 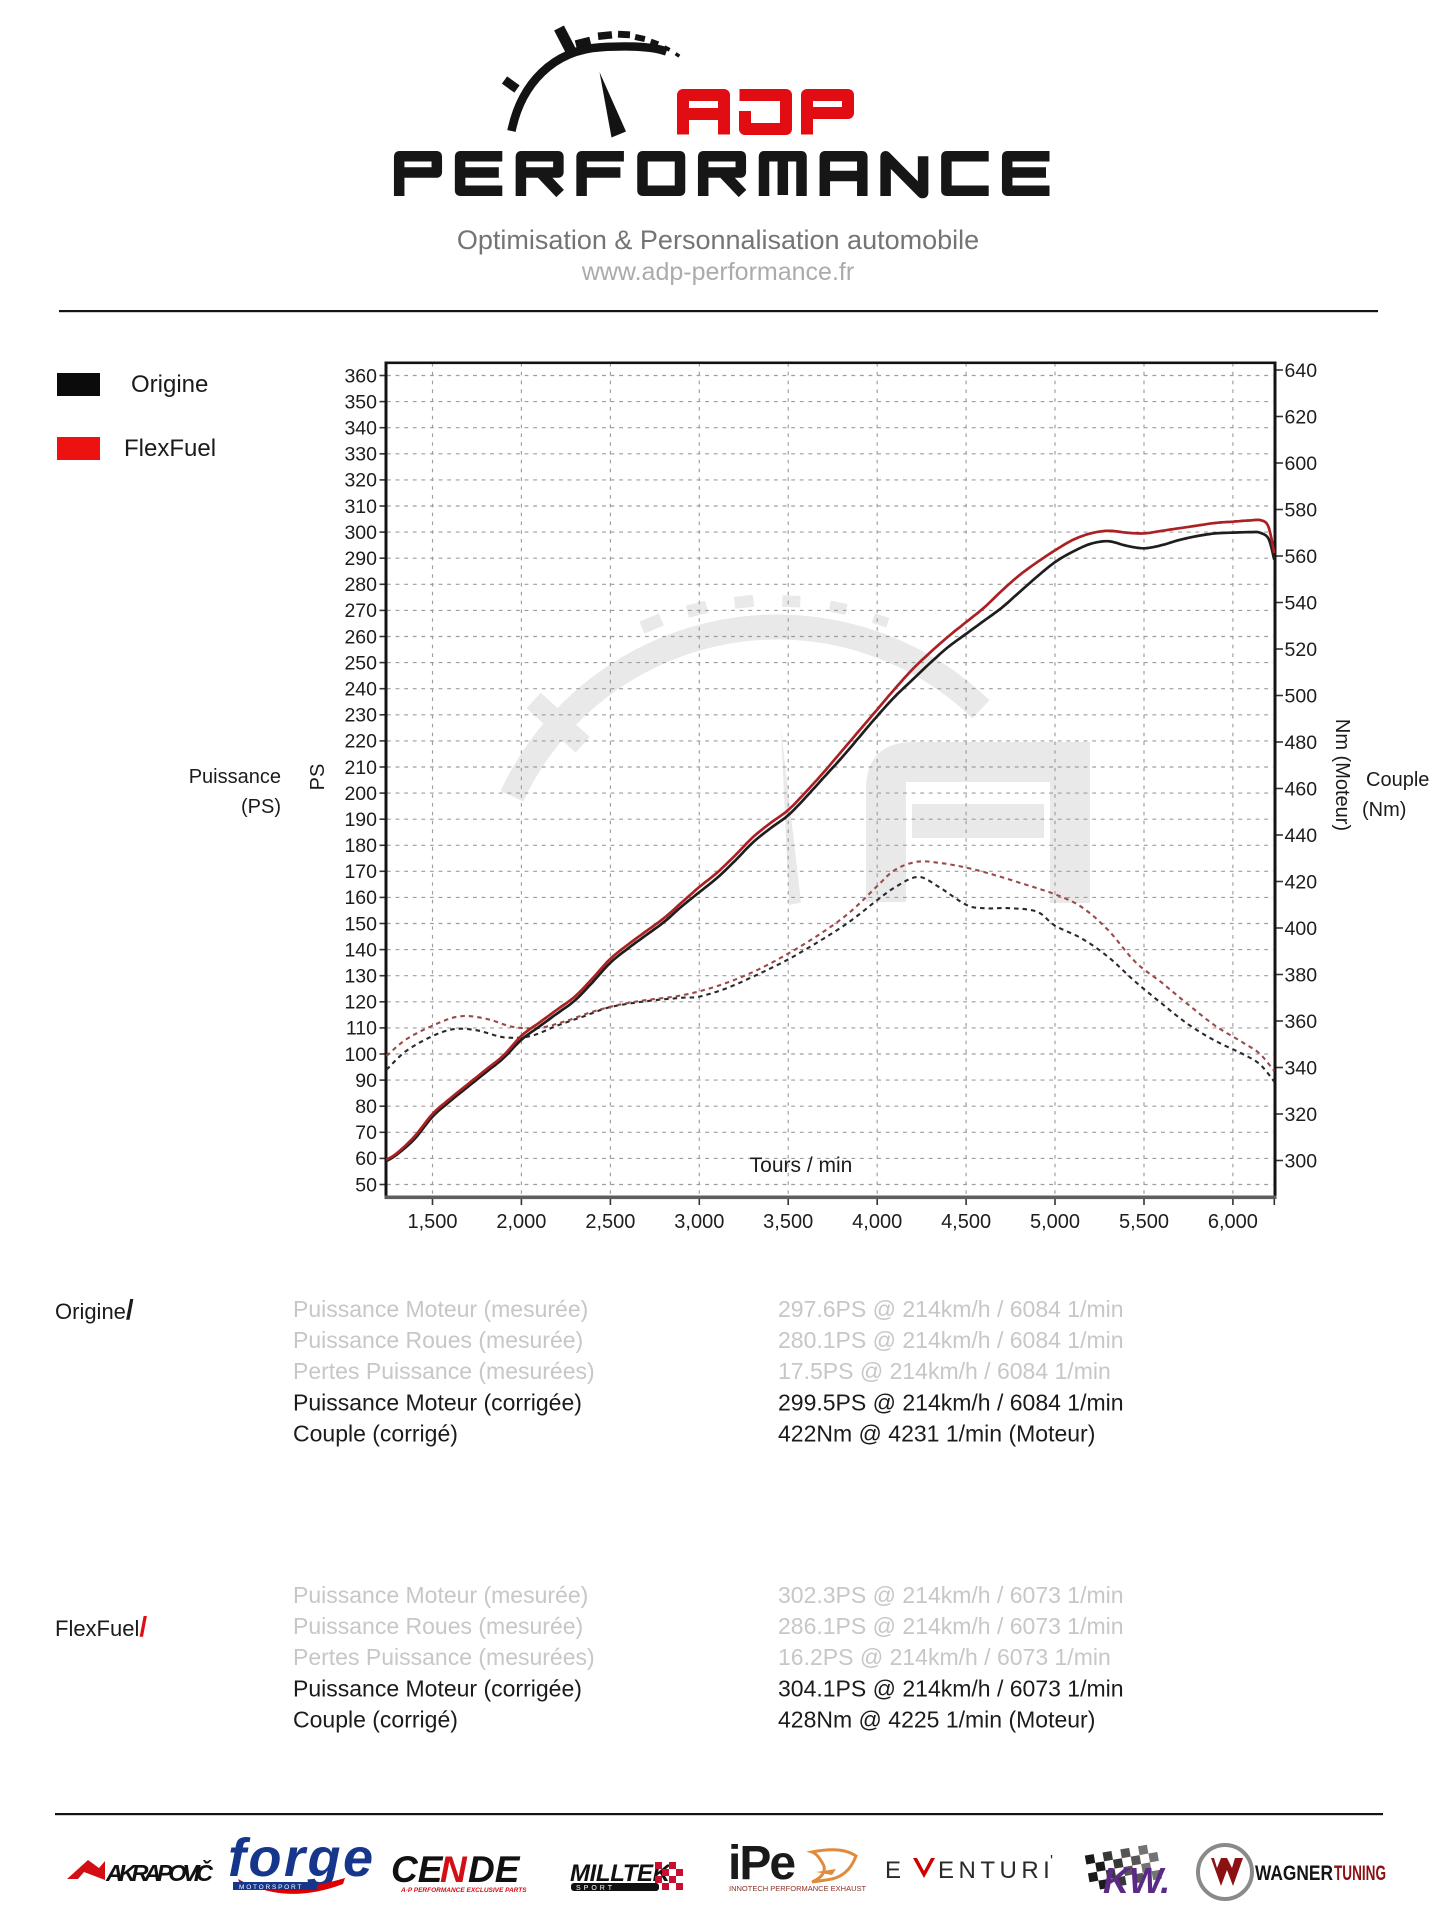 I want to click on svg-text: 428Nm @ 4225 1/min (Moteur), so click(x=936, y=1719).